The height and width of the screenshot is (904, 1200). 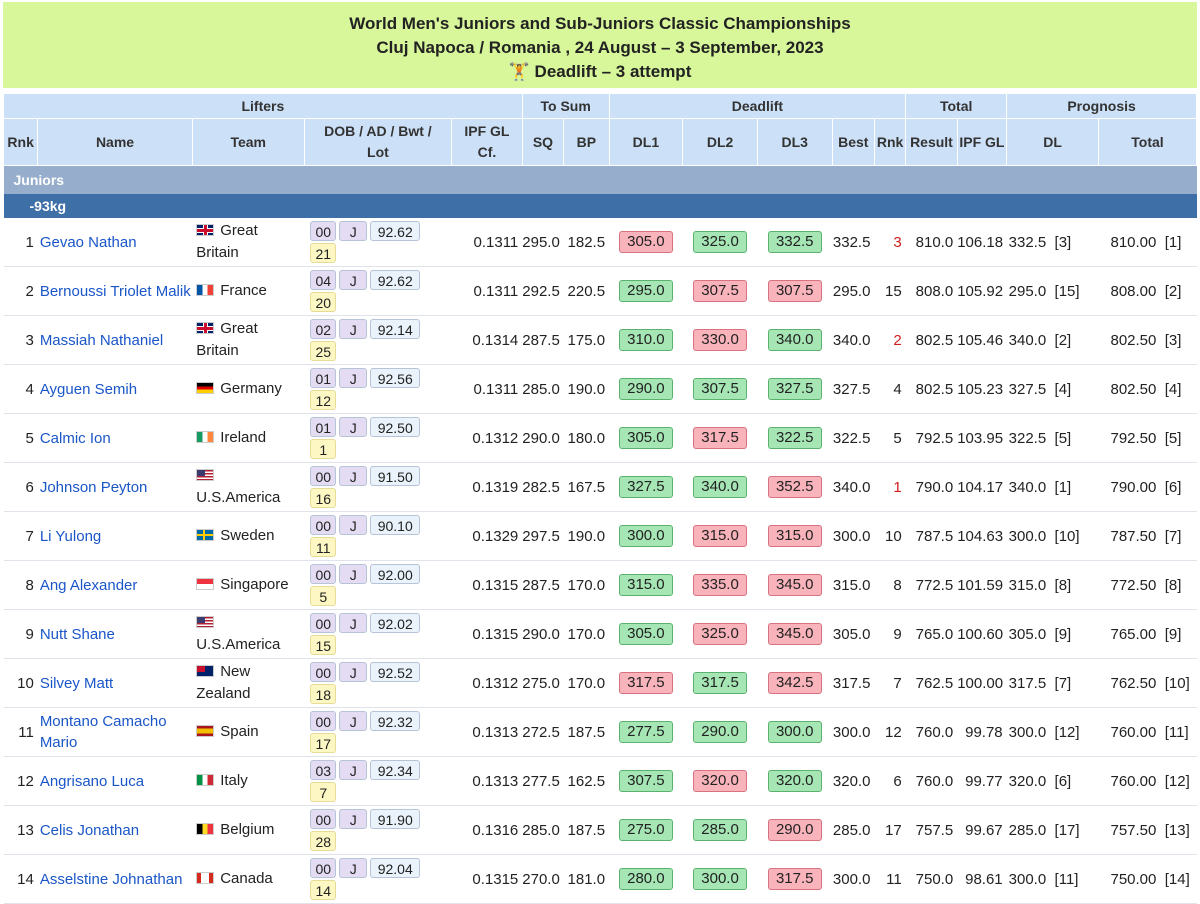 What do you see at coordinates (1052, 340) in the screenshot?
I see `prognosis-dl: 340.0 [2]` at bounding box center [1052, 340].